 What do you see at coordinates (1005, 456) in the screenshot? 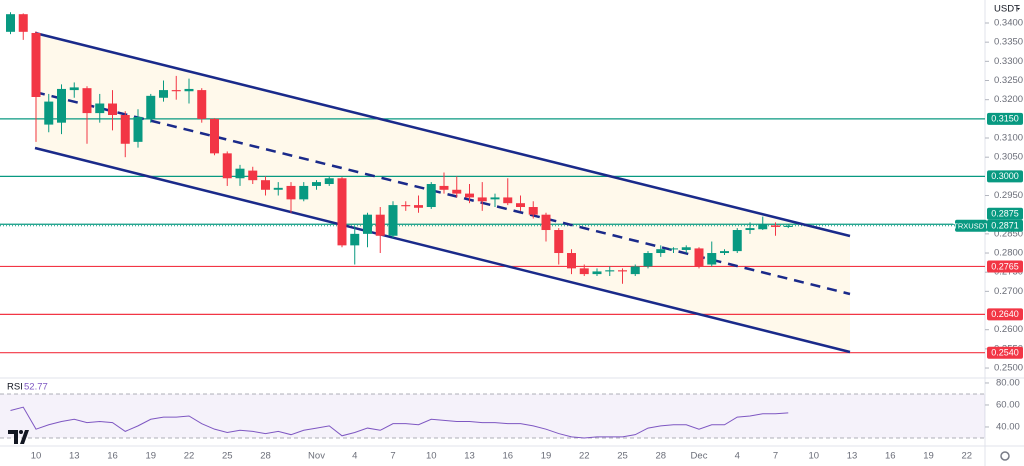
I see `settings-icon` at bounding box center [1005, 456].